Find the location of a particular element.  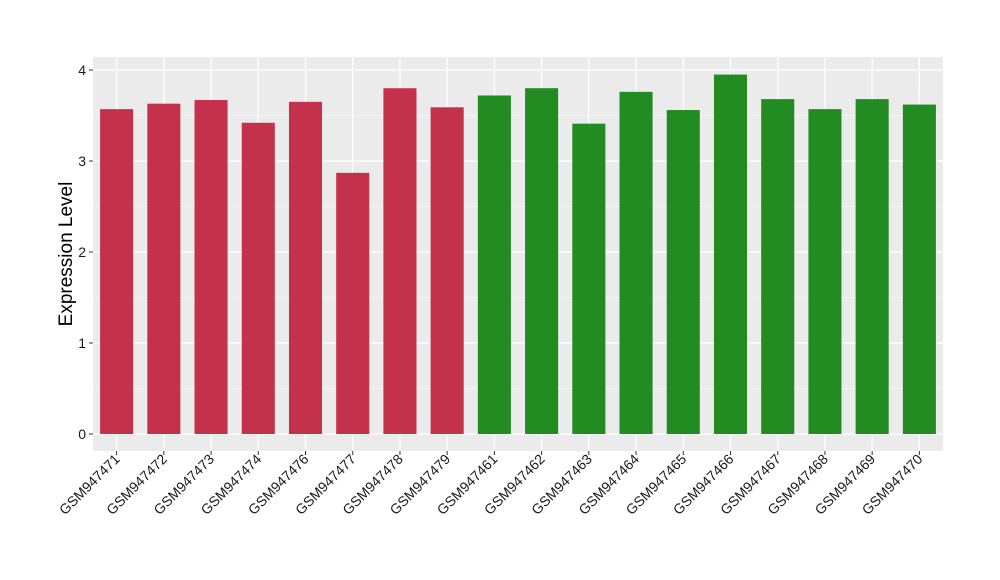

bar-GSM947462 is located at coordinates (542, 261).